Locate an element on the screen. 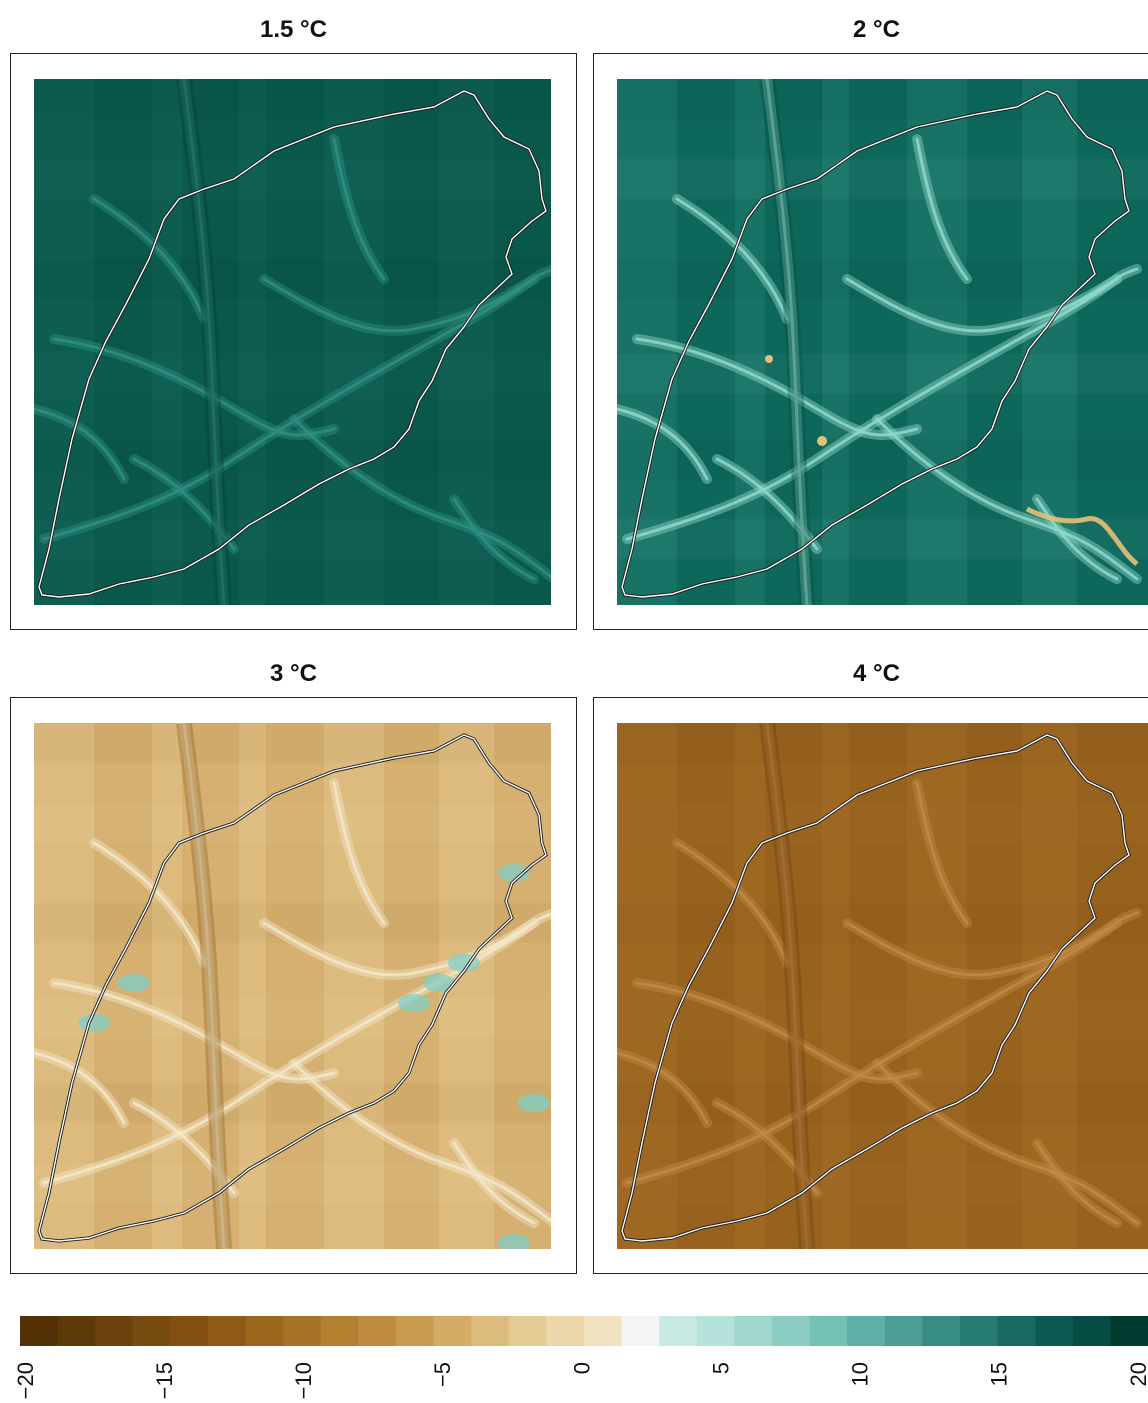 The height and width of the screenshot is (1403, 1148). colorbar-tick-label: −10 is located at coordinates (303, 1380).